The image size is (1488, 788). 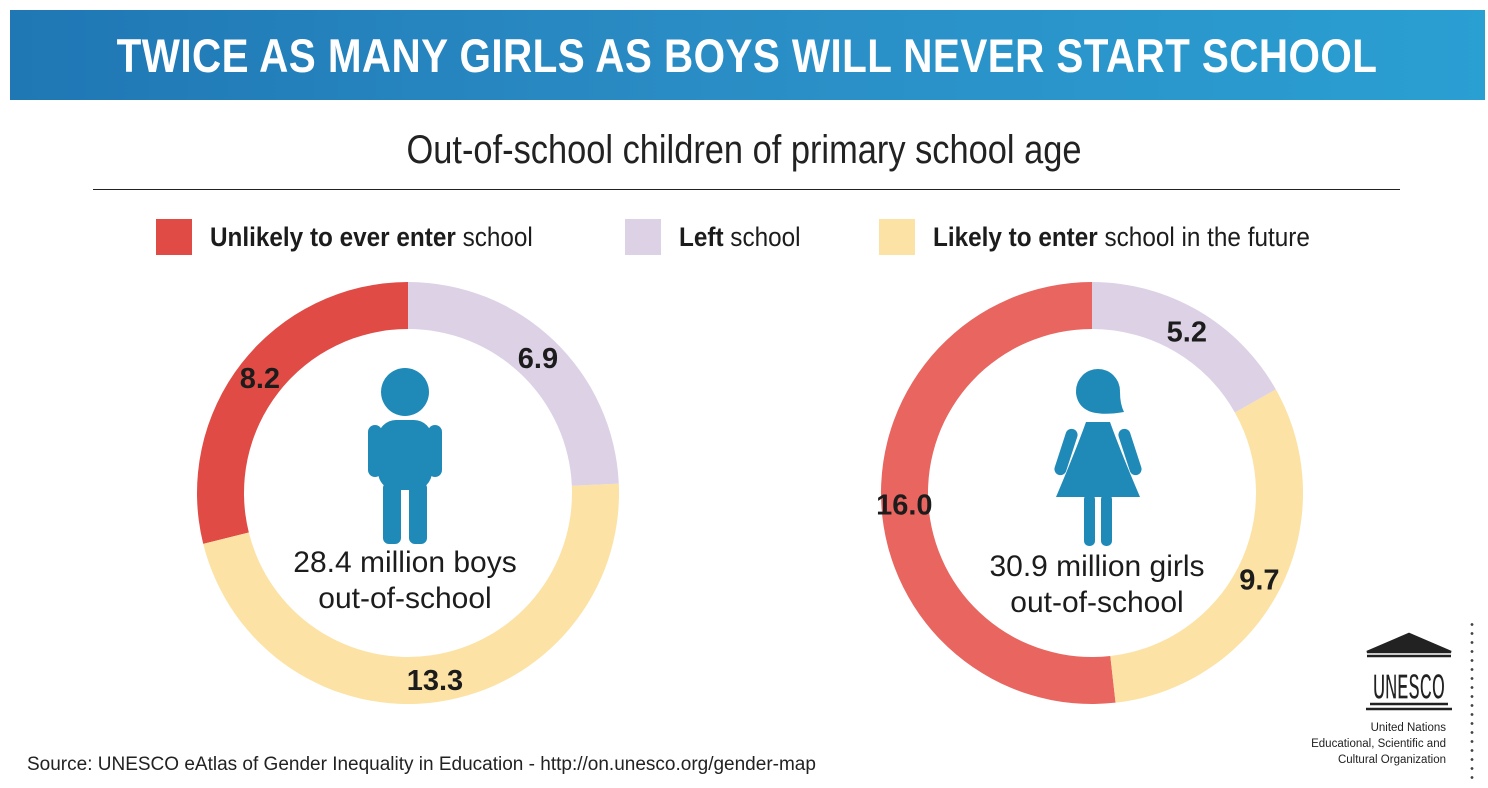 I want to click on donut-1-center-label: 30.9 million girls, so click(x=1096, y=566).